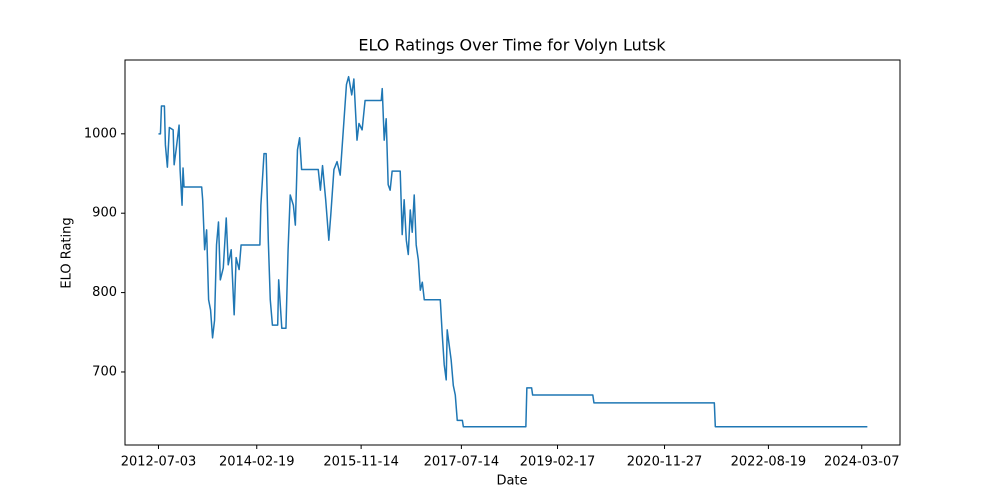 The width and height of the screenshot is (1000, 504). I want to click on x-axis-label: Date, so click(511, 481).